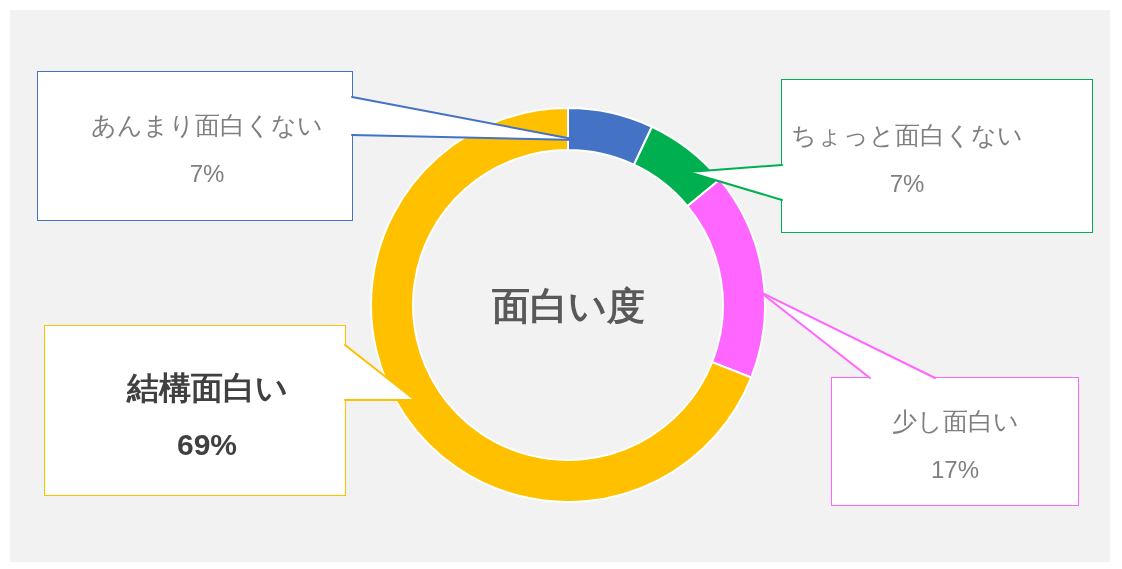  What do you see at coordinates (207, 444) in the screenshot?
I see `data-label: 69%` at bounding box center [207, 444].